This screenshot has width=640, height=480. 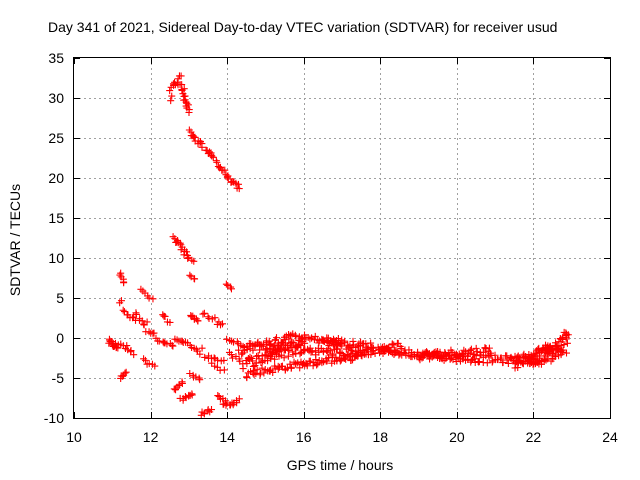 What do you see at coordinates (56, 218) in the screenshot?
I see `y-tick-label: 15` at bounding box center [56, 218].